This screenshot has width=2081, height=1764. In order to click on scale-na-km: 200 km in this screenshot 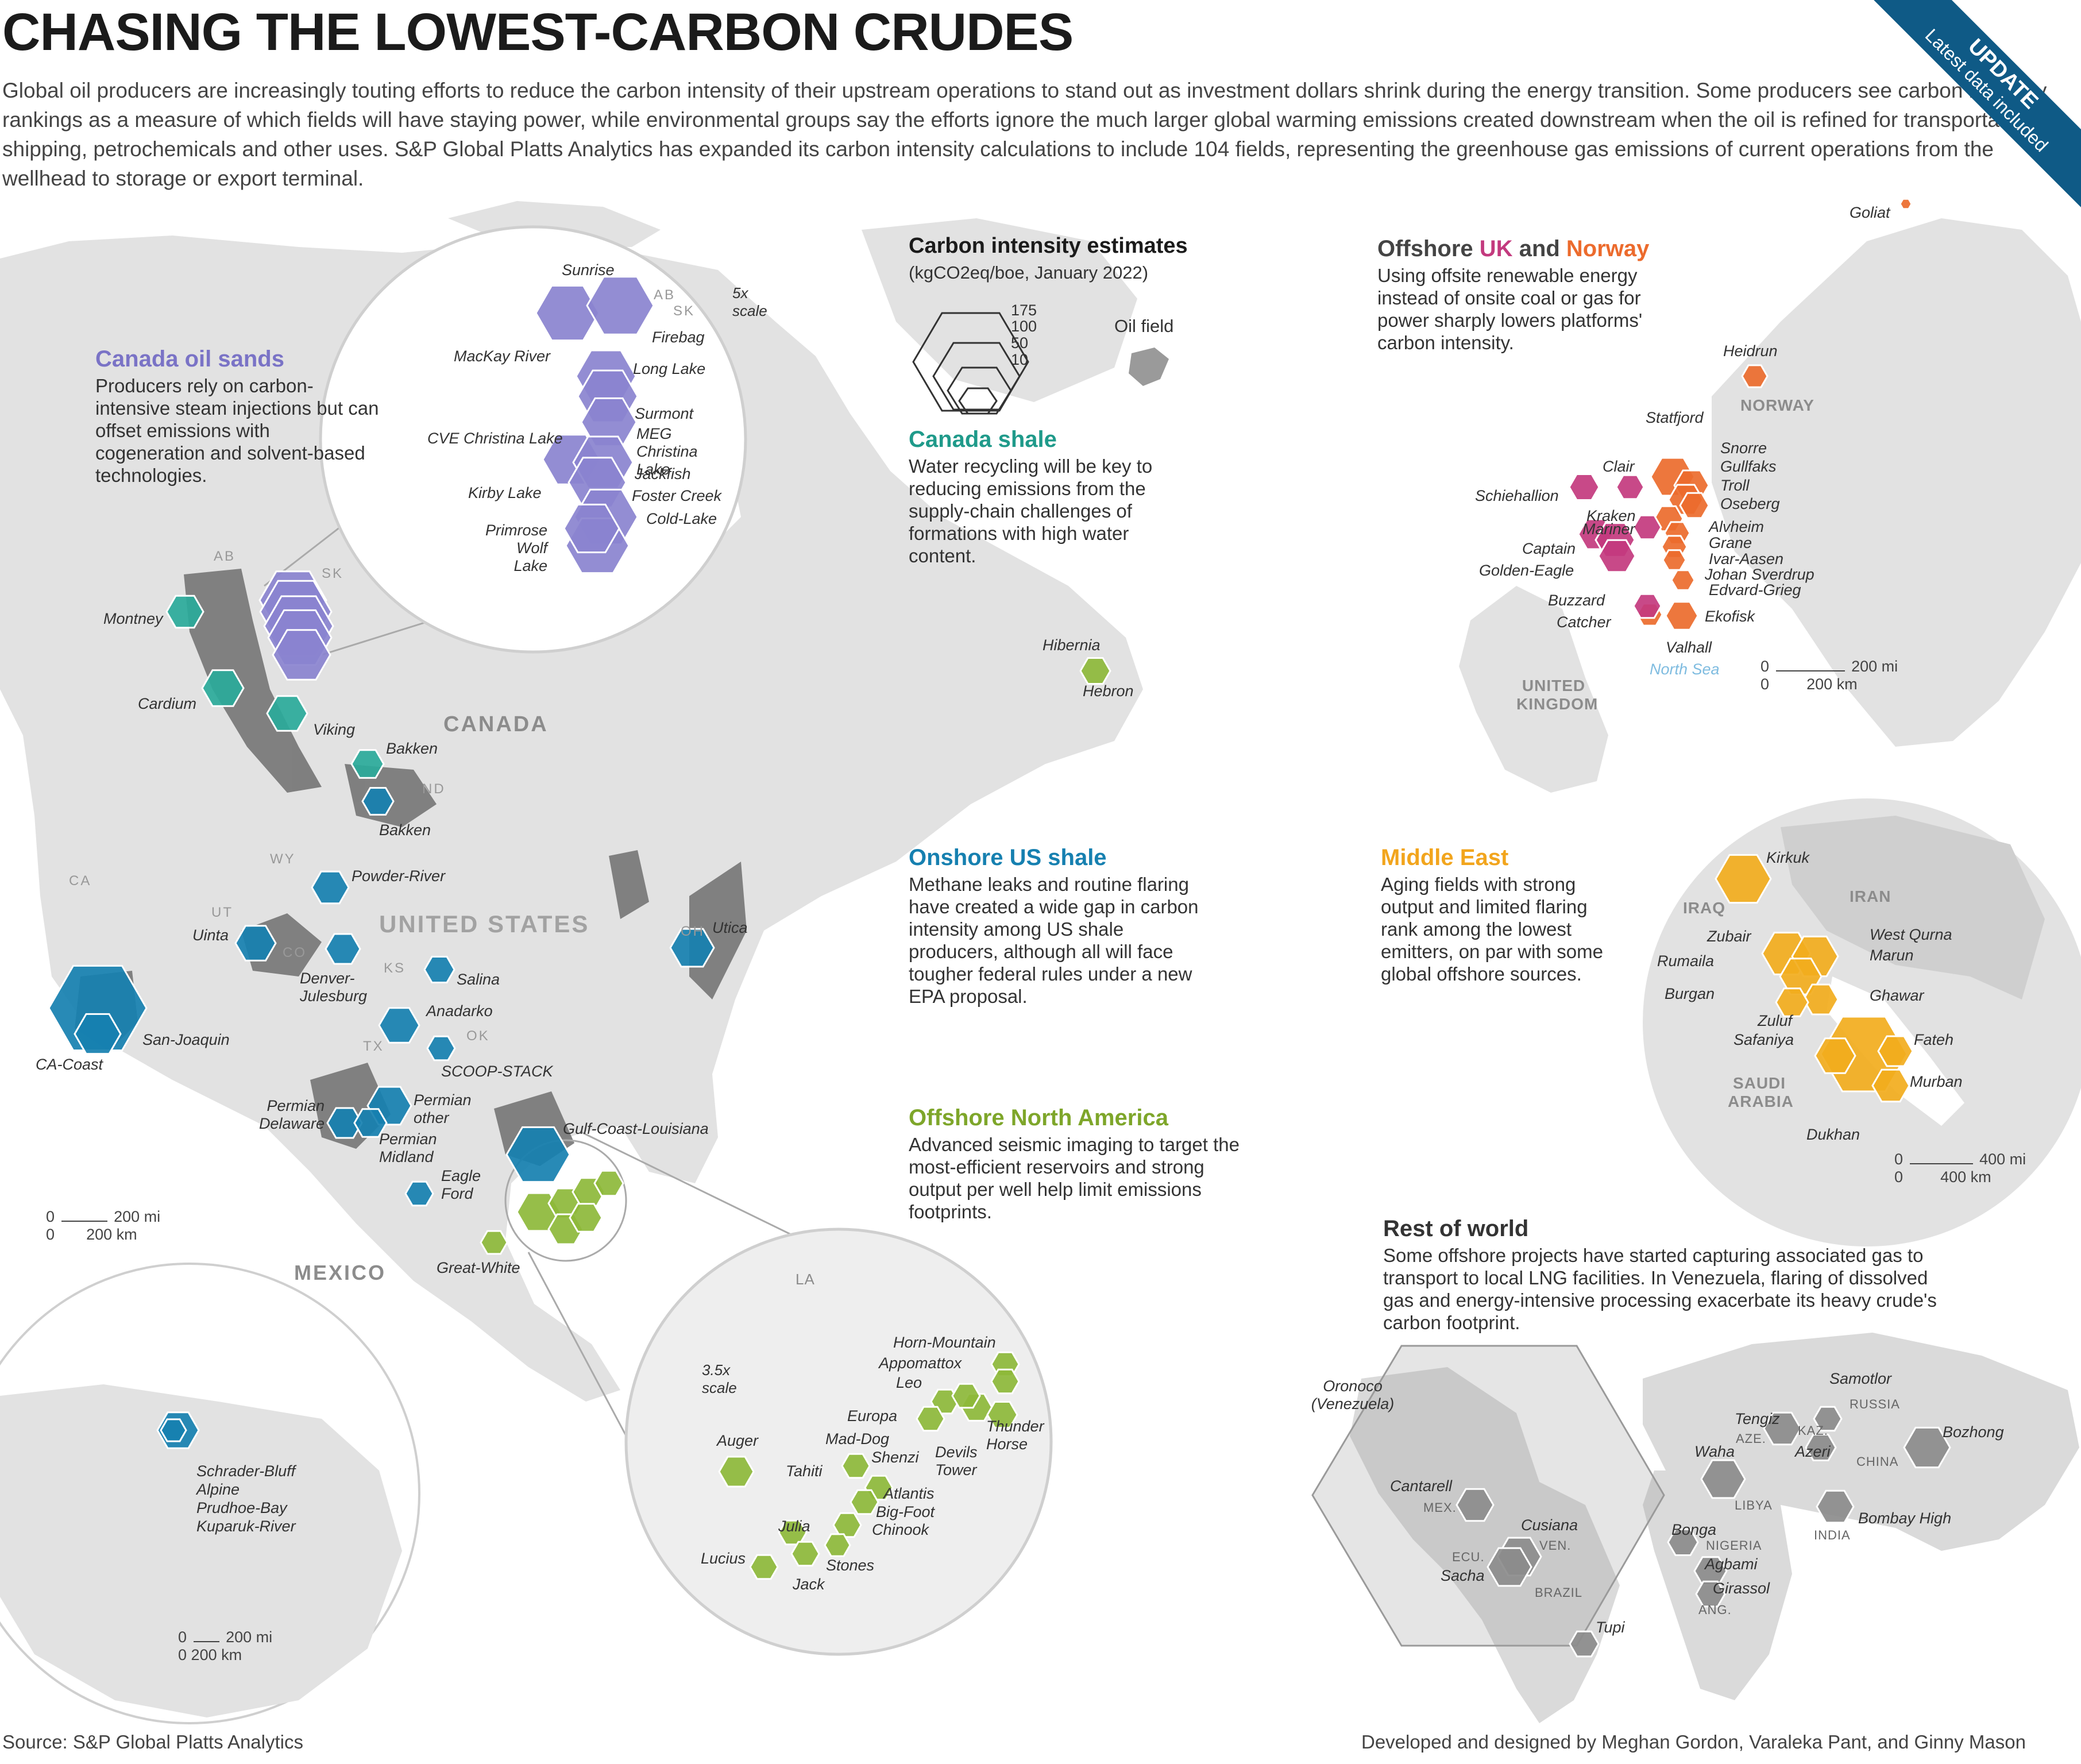, I will do `click(111, 1234)`.